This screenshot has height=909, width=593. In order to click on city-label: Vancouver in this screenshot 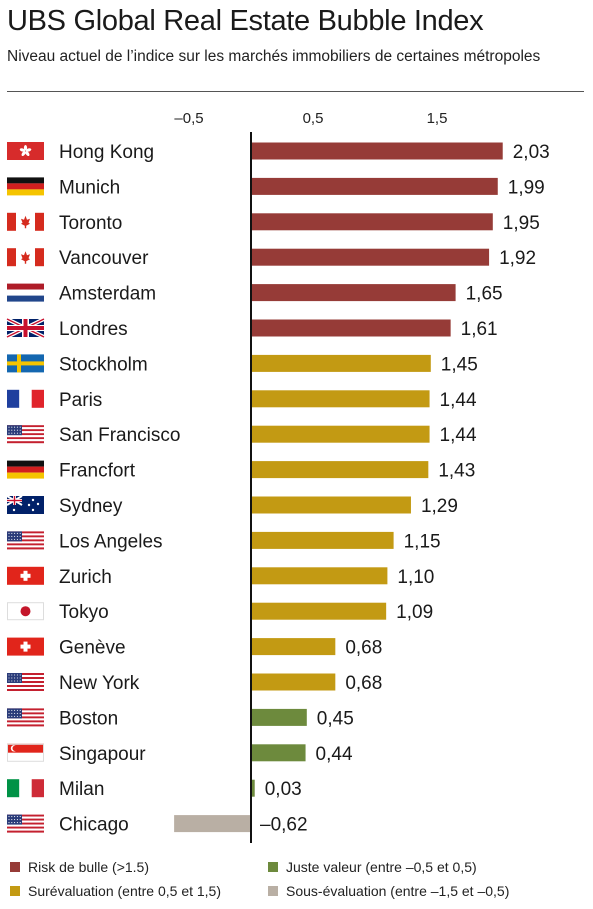, I will do `click(104, 258)`.